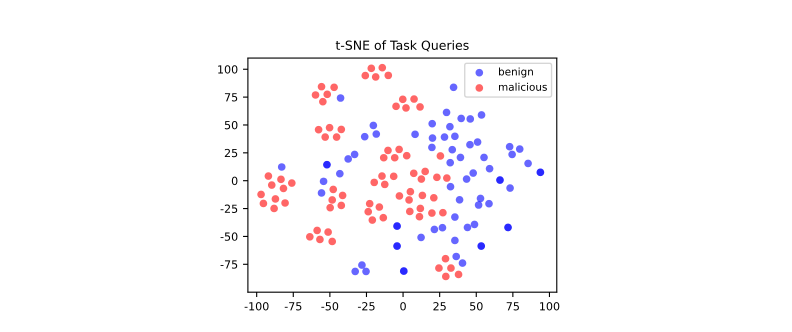 The height and width of the screenshot is (332, 792). Describe the element at coordinates (439, 306) in the screenshot. I see `x-tick-label: 25` at that location.